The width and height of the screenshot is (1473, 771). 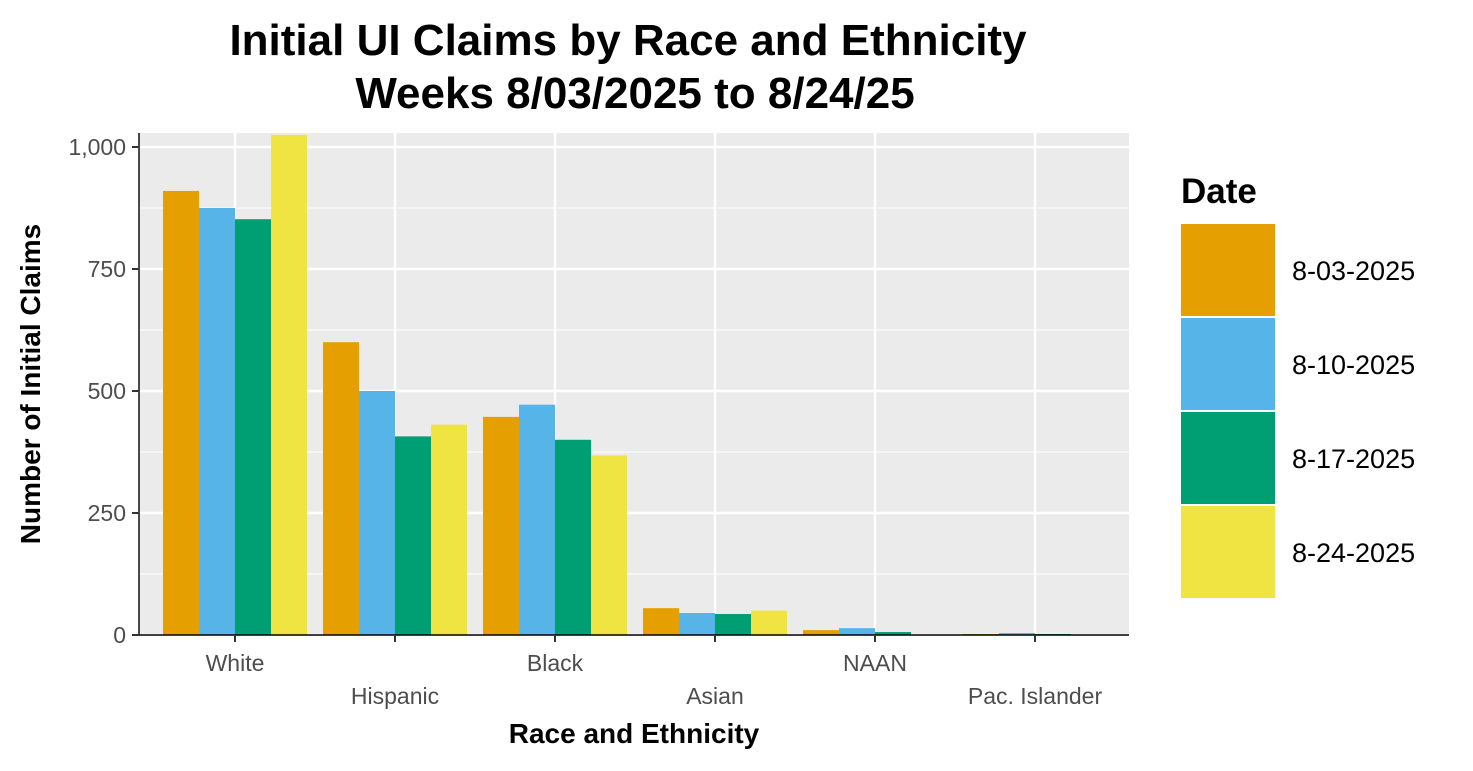 What do you see at coordinates (857, 631) in the screenshot?
I see `bar-naan-8-10-2025` at bounding box center [857, 631].